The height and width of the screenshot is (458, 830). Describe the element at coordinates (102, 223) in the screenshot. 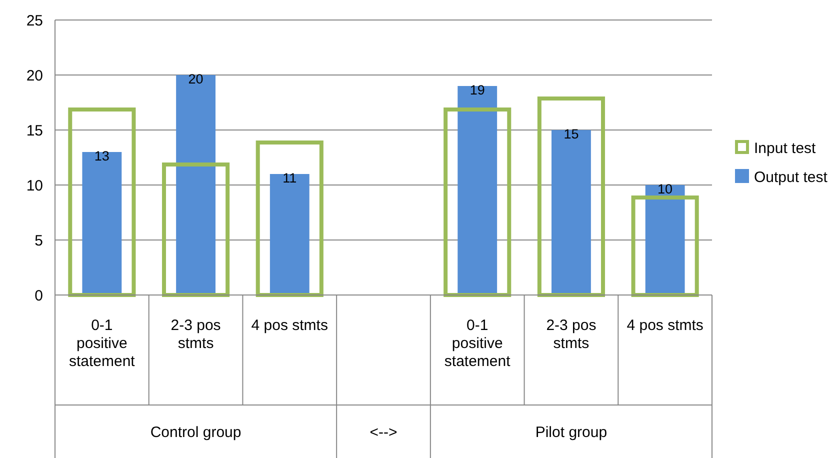

I see `bar` at that location.